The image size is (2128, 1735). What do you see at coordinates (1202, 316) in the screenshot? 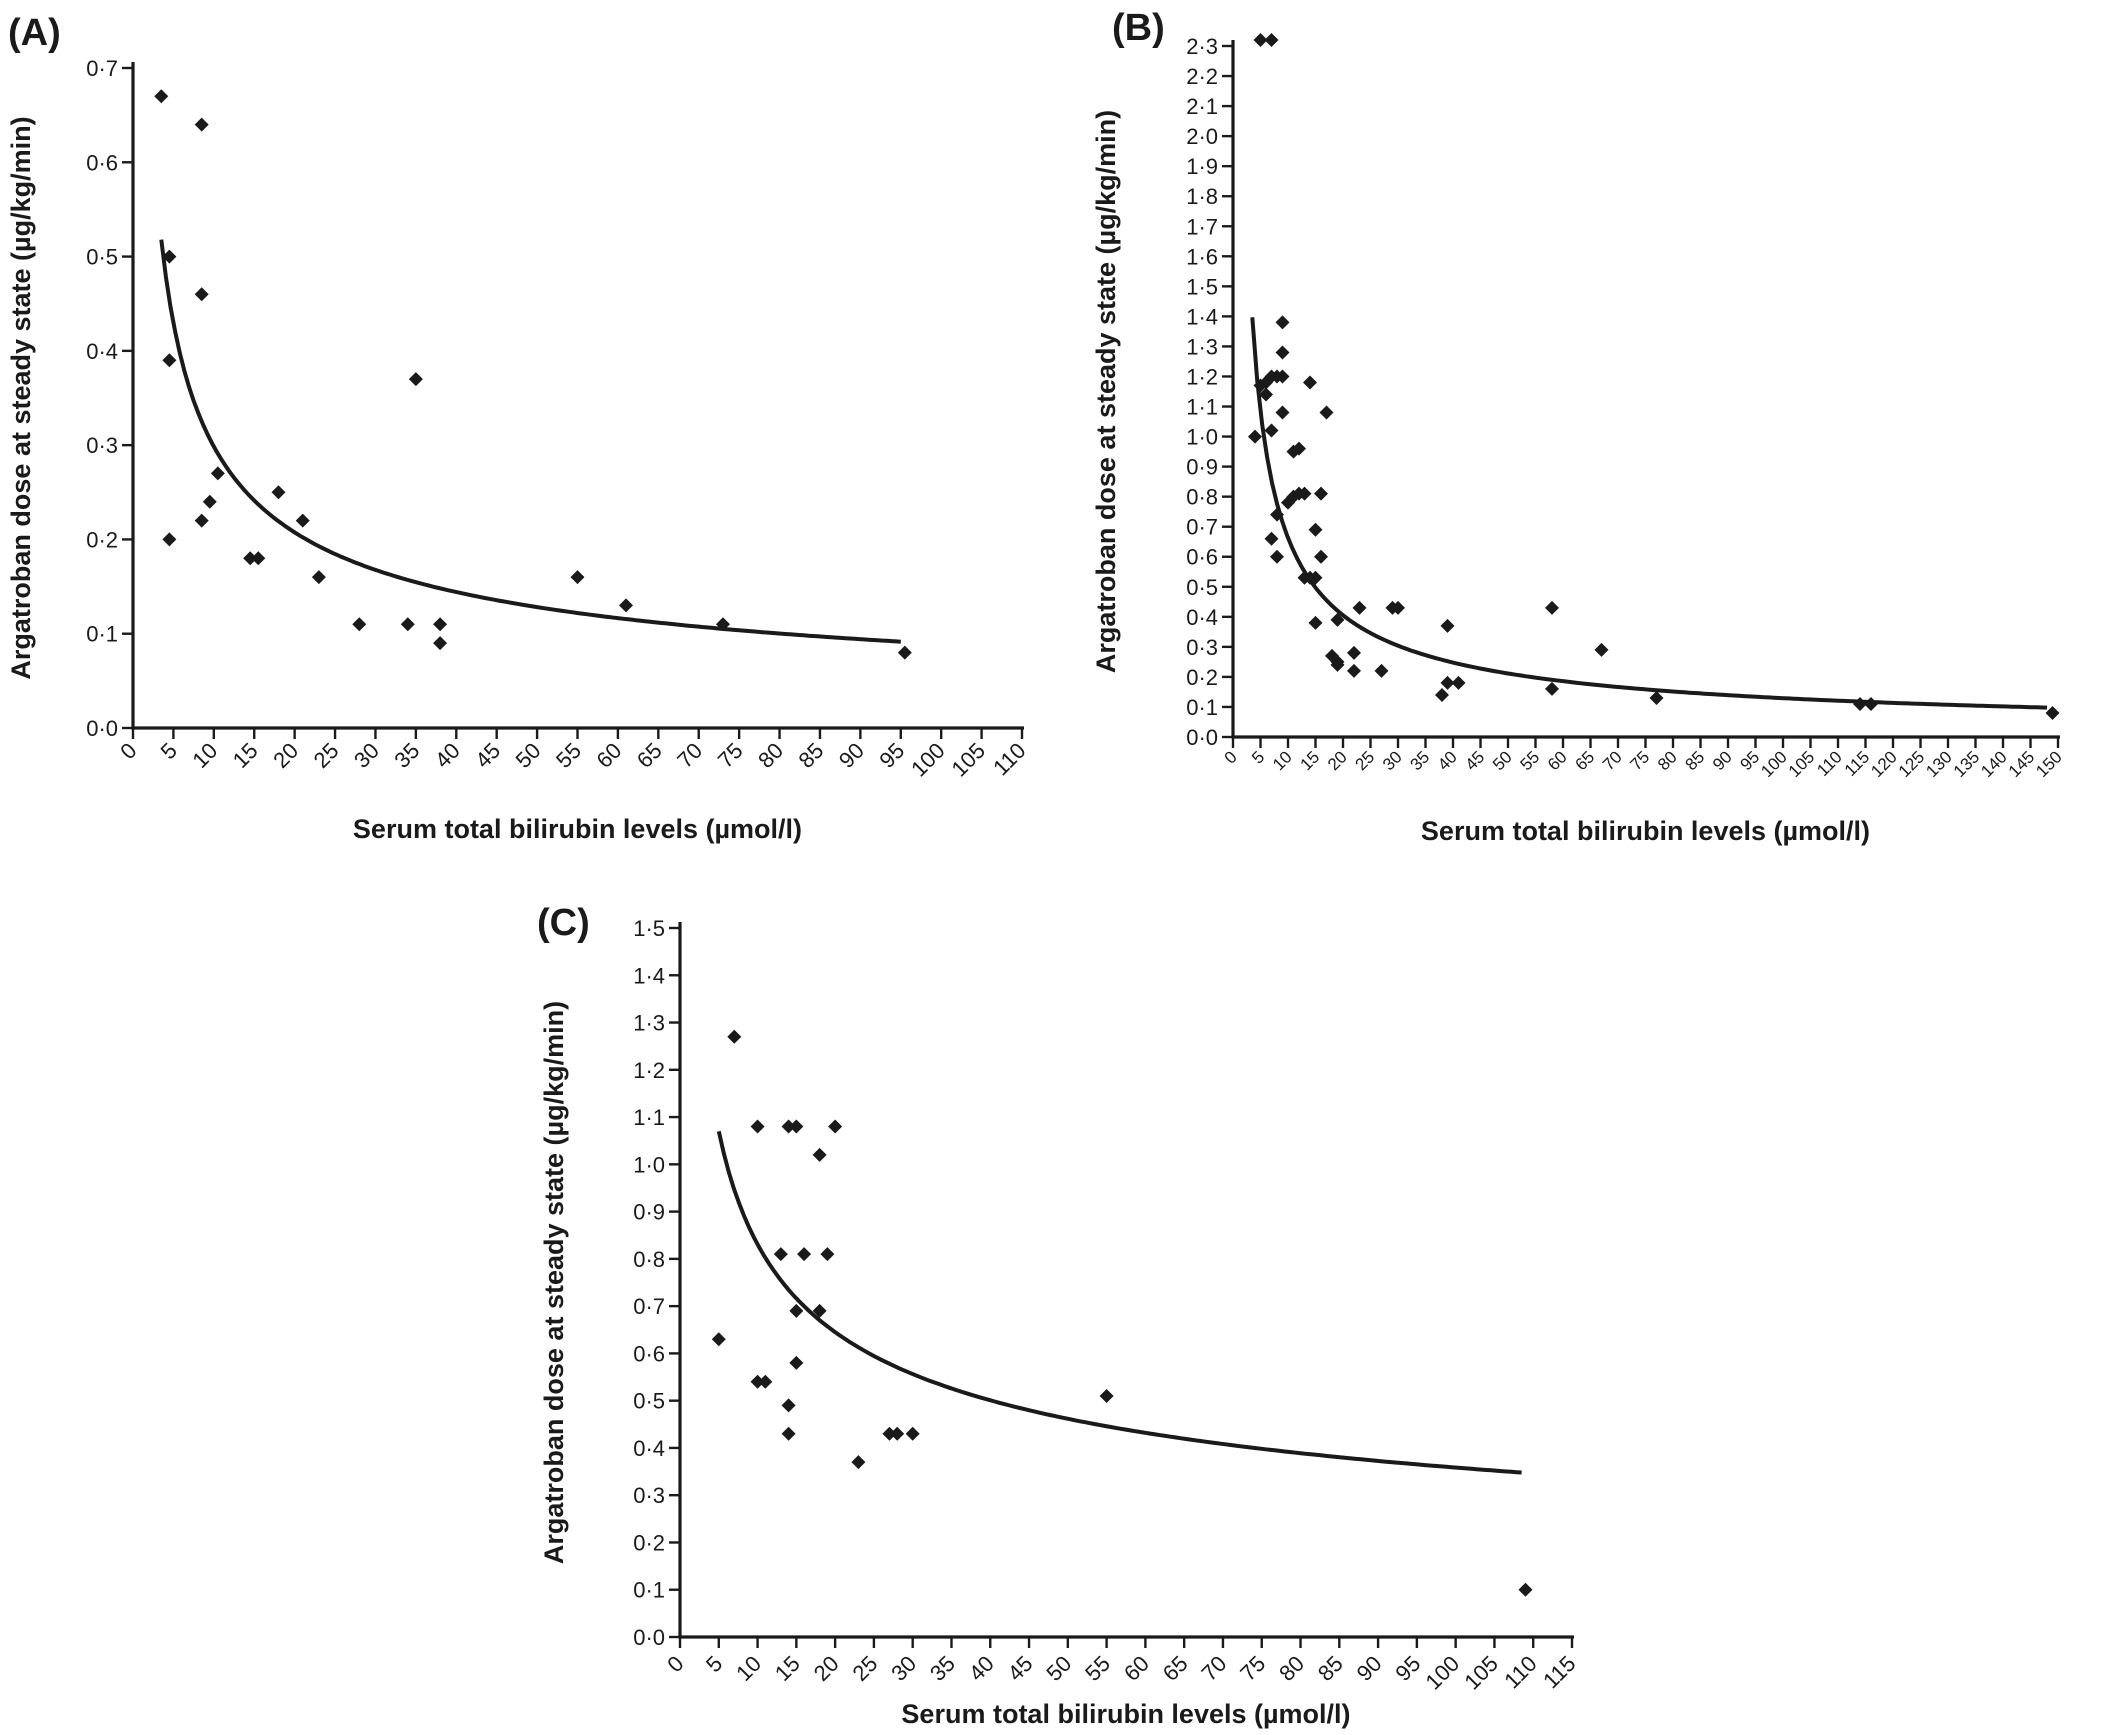
I see `y-tick-label: 1·4` at bounding box center [1202, 316].